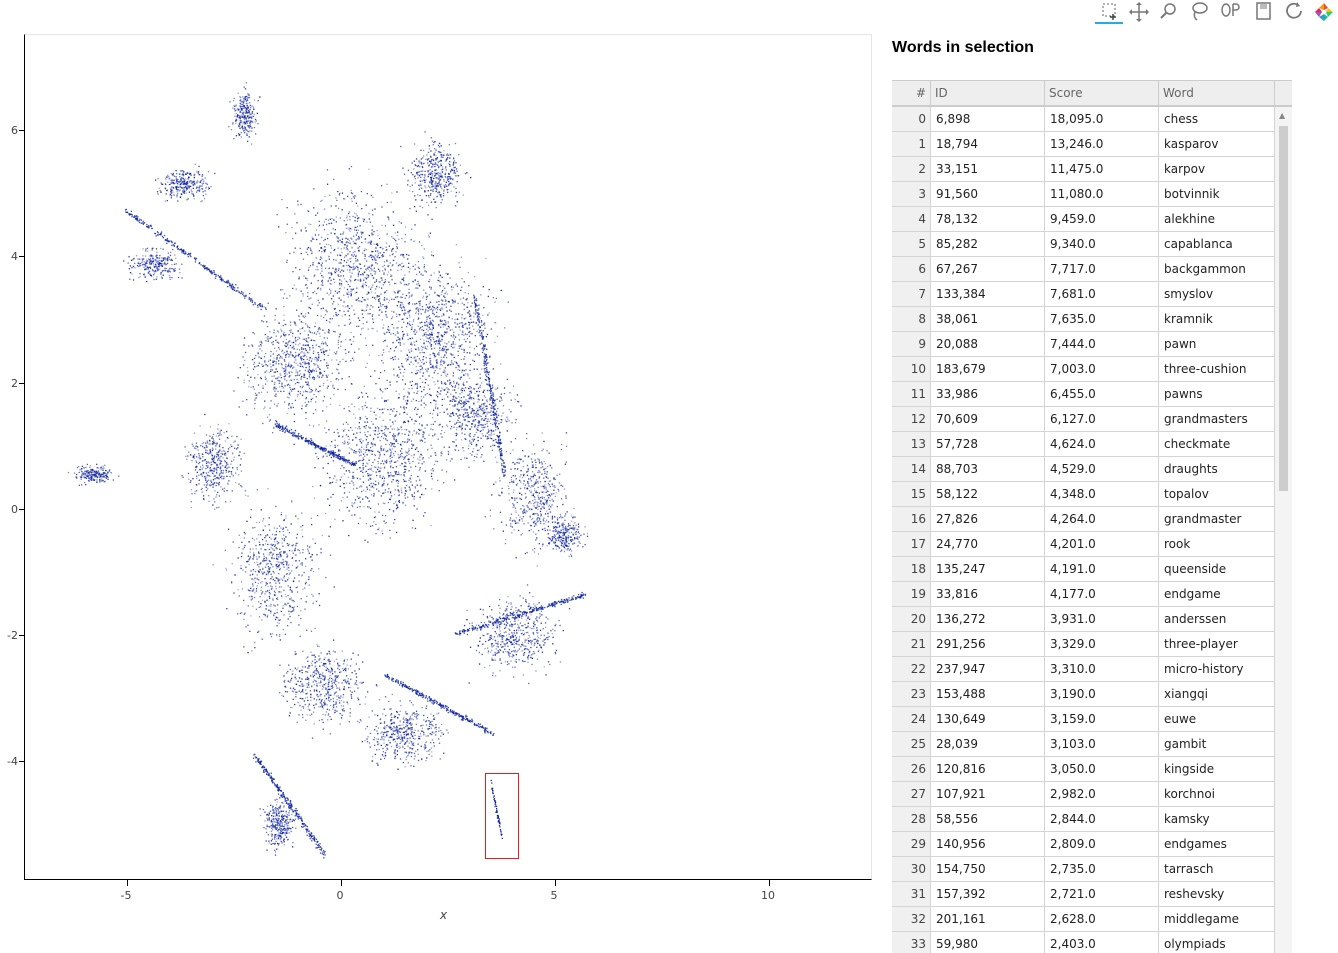 This screenshot has height=953, width=1338. Describe the element at coordinates (1139, 12) in the screenshot. I see `pan-icon` at that location.